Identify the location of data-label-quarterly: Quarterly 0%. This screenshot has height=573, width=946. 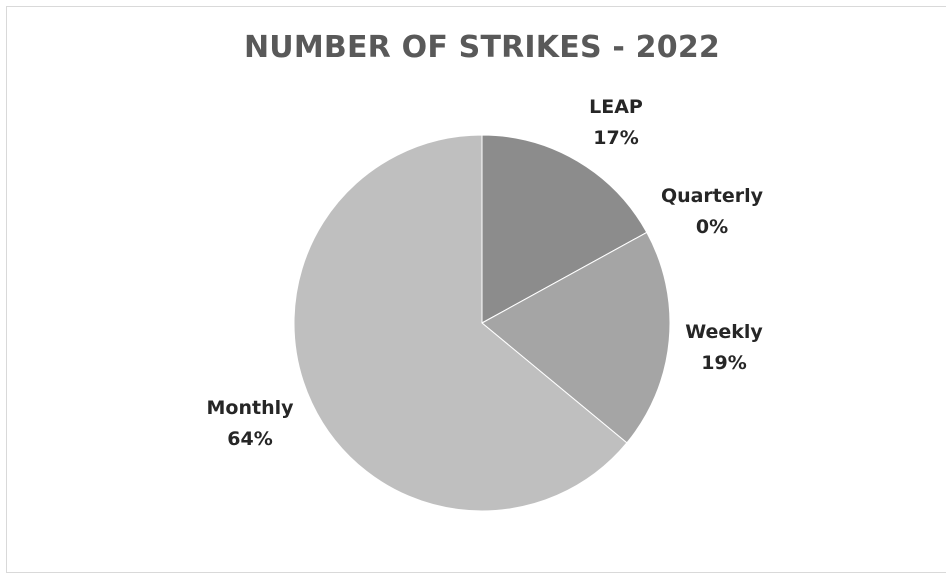
(712, 211).